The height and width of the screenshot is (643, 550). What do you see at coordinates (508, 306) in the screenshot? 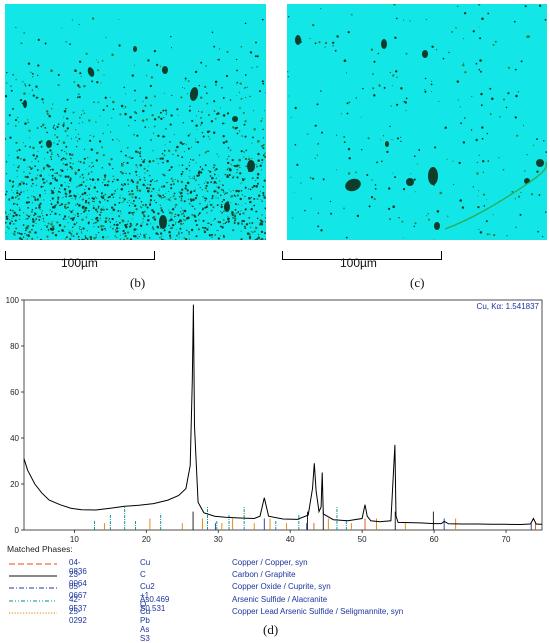
I see `wavelength-annotation: Cu, Kα: 1.541837` at bounding box center [508, 306].